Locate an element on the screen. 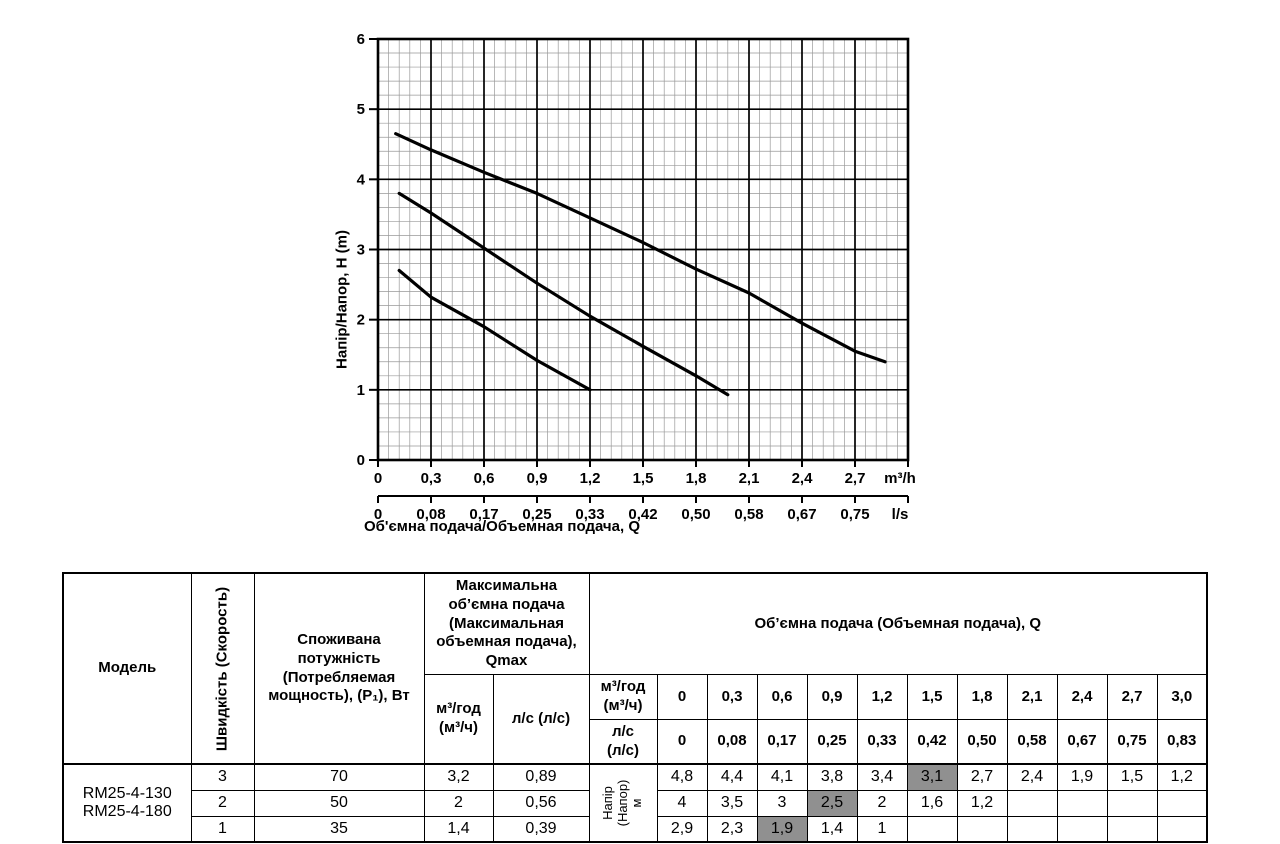 The width and height of the screenshot is (1280, 844). x2-unit-label: l/s is located at coordinates (900, 514).